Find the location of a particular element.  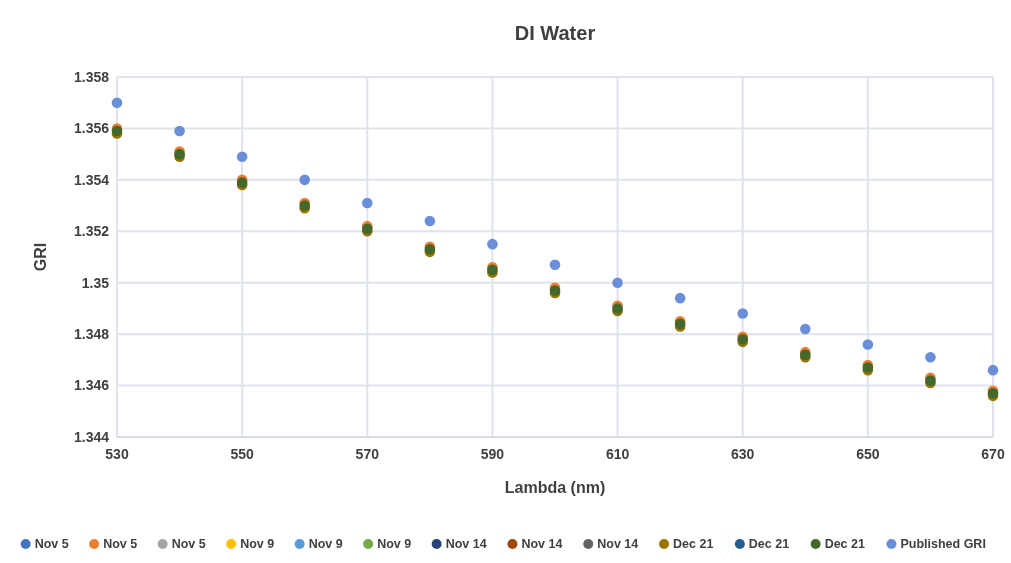

x-tick-label: 530 is located at coordinates (117, 454).